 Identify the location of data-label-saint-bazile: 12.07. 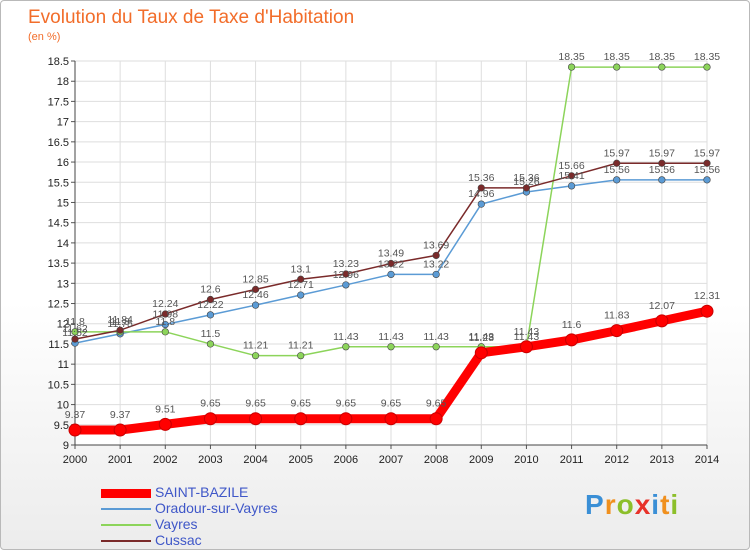
(662, 306).